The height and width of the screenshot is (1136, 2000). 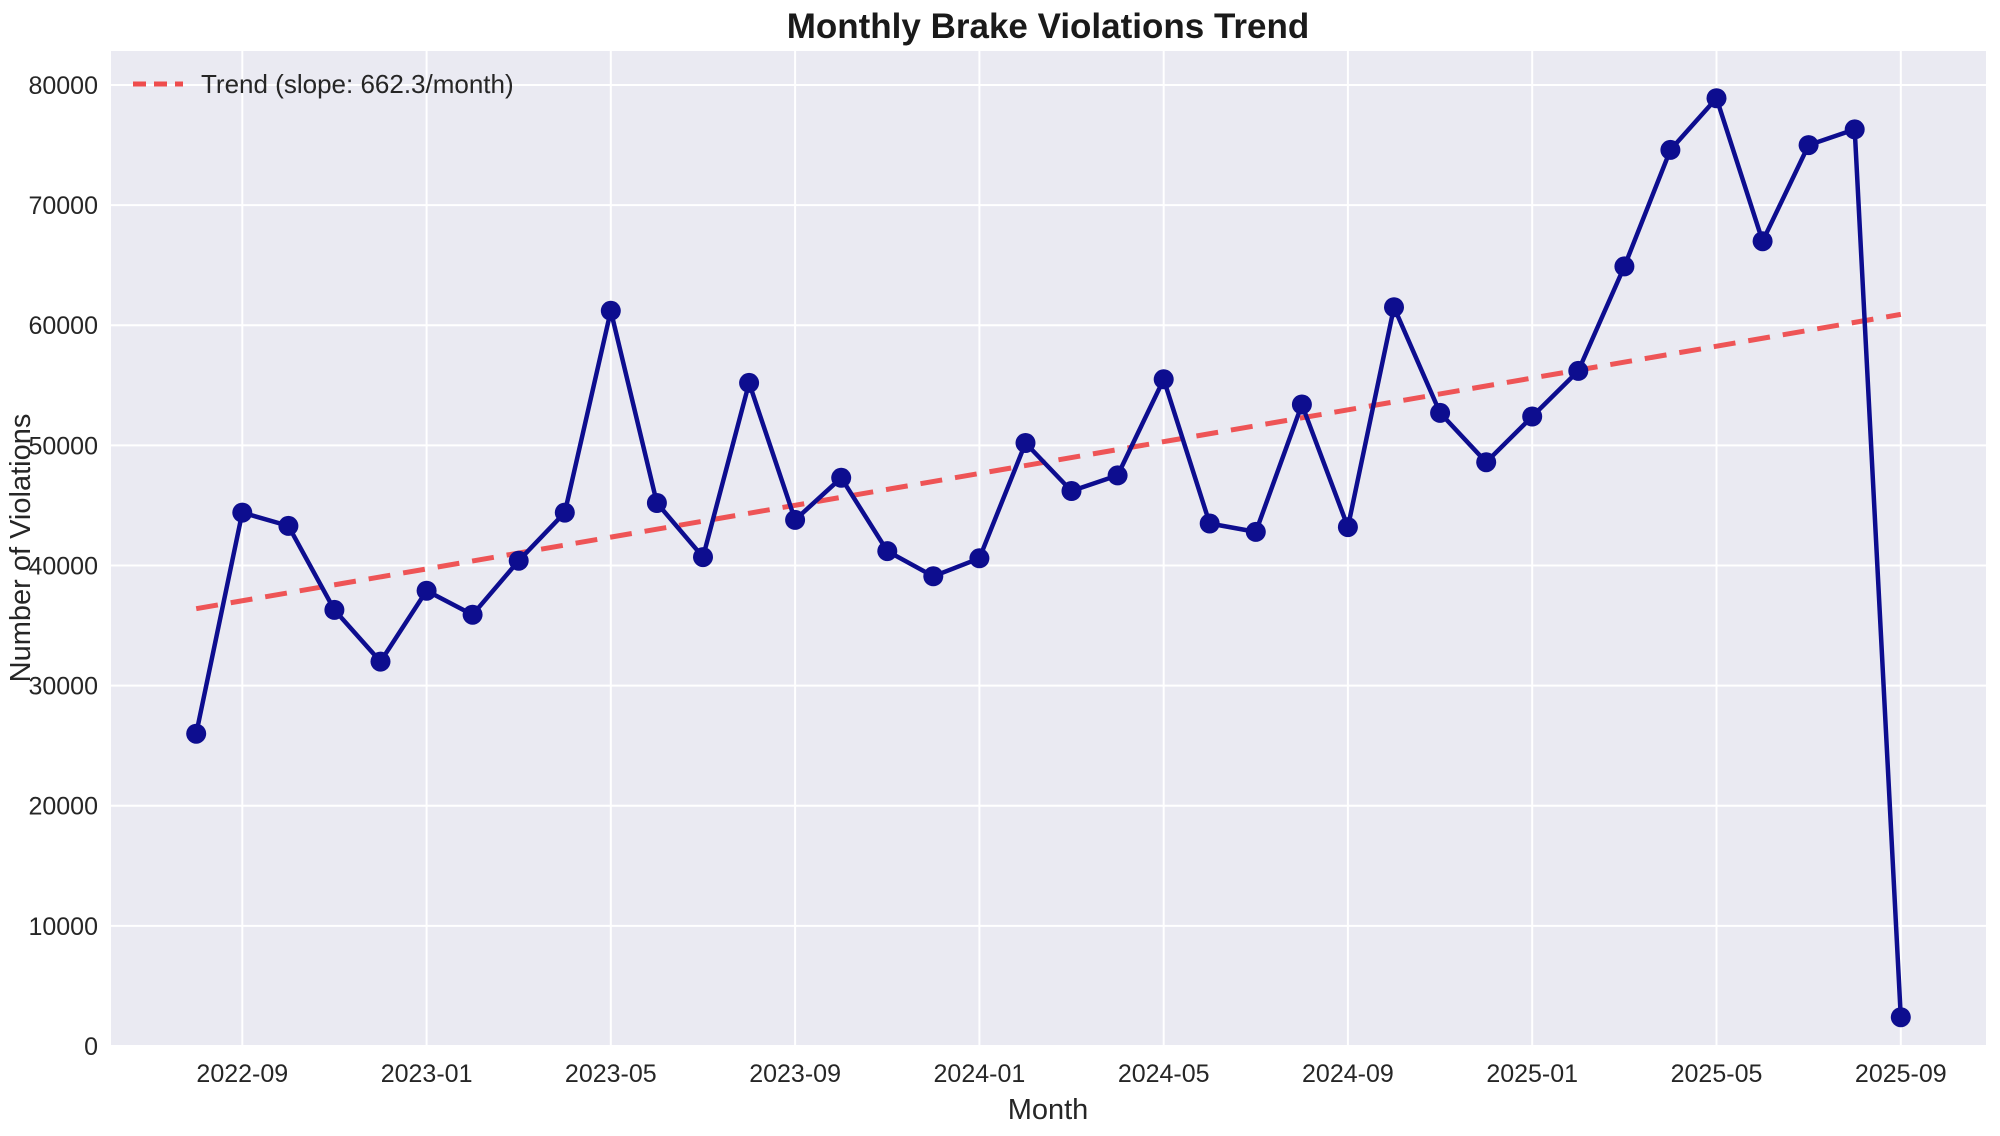 I want to click on x-tick-label: 2023-09, so click(x=795, y=1074).